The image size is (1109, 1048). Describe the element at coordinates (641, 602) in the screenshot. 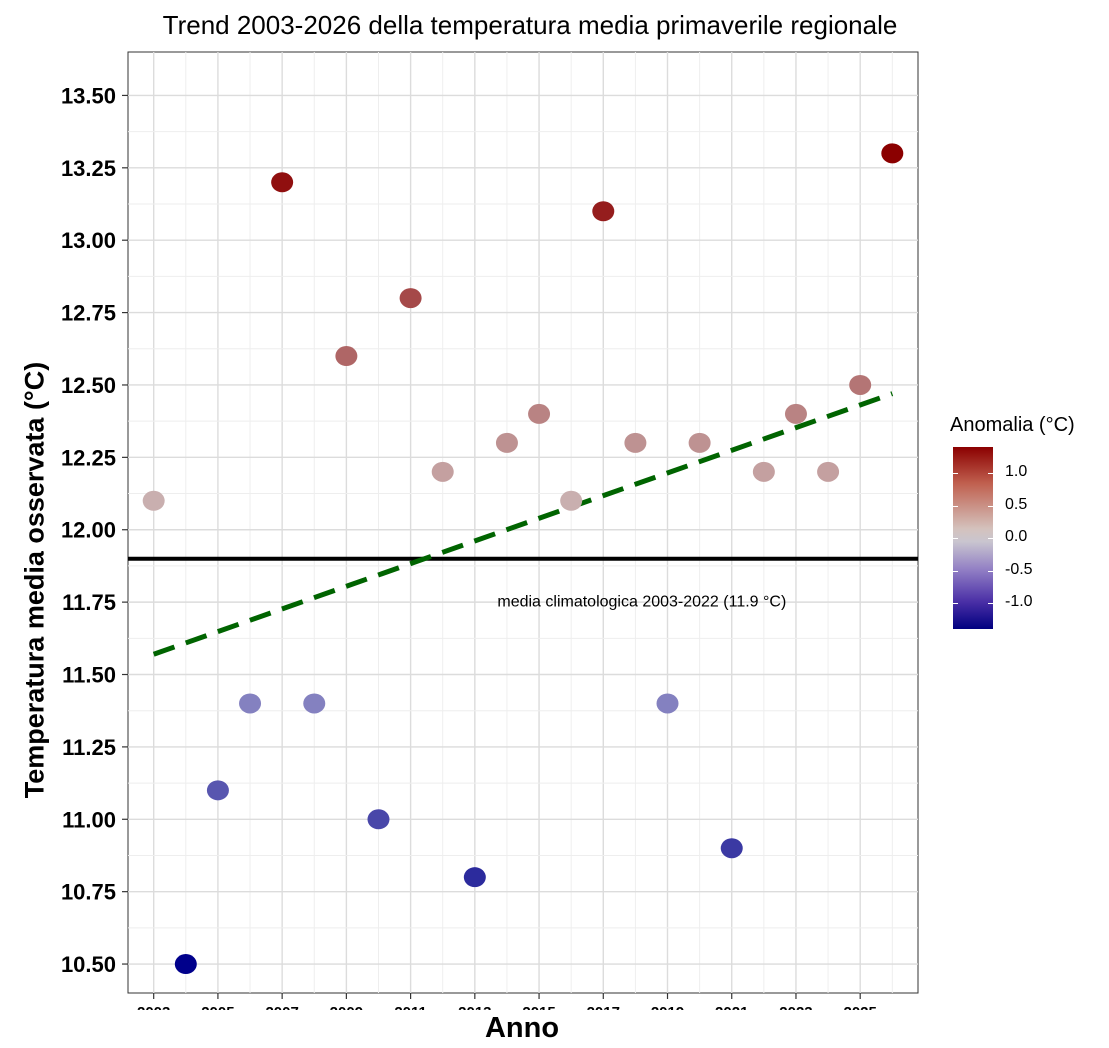

I see `reference-line-label: media climatologica 2003-2022 (11.9 °C)` at that location.